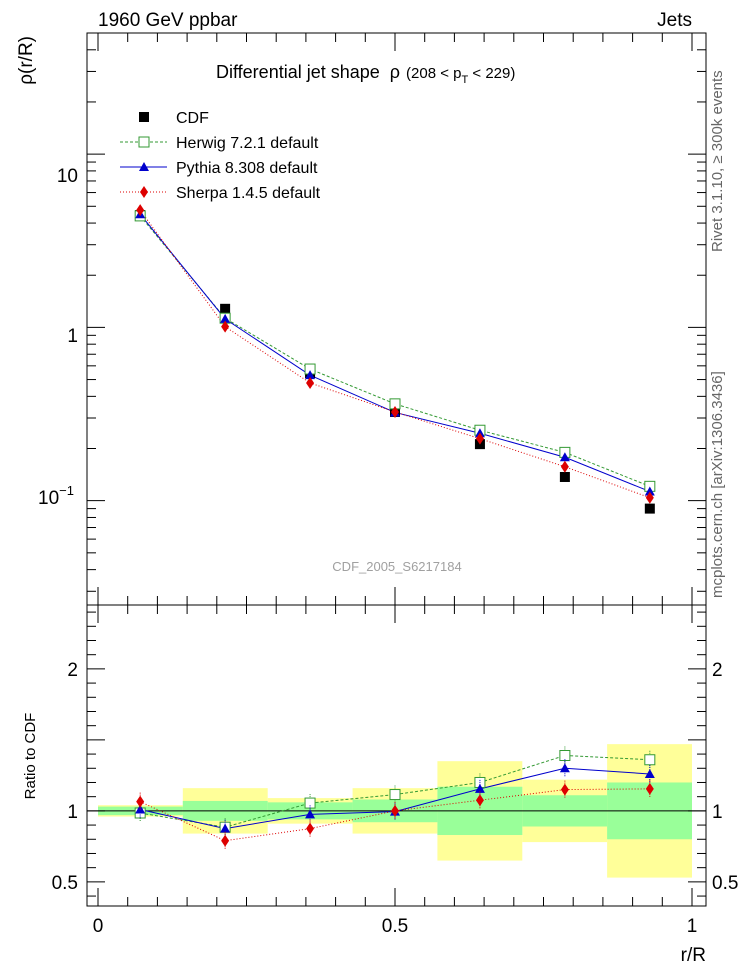  What do you see at coordinates (144, 166) in the screenshot?
I see `legend-marker-pythia` at bounding box center [144, 166].